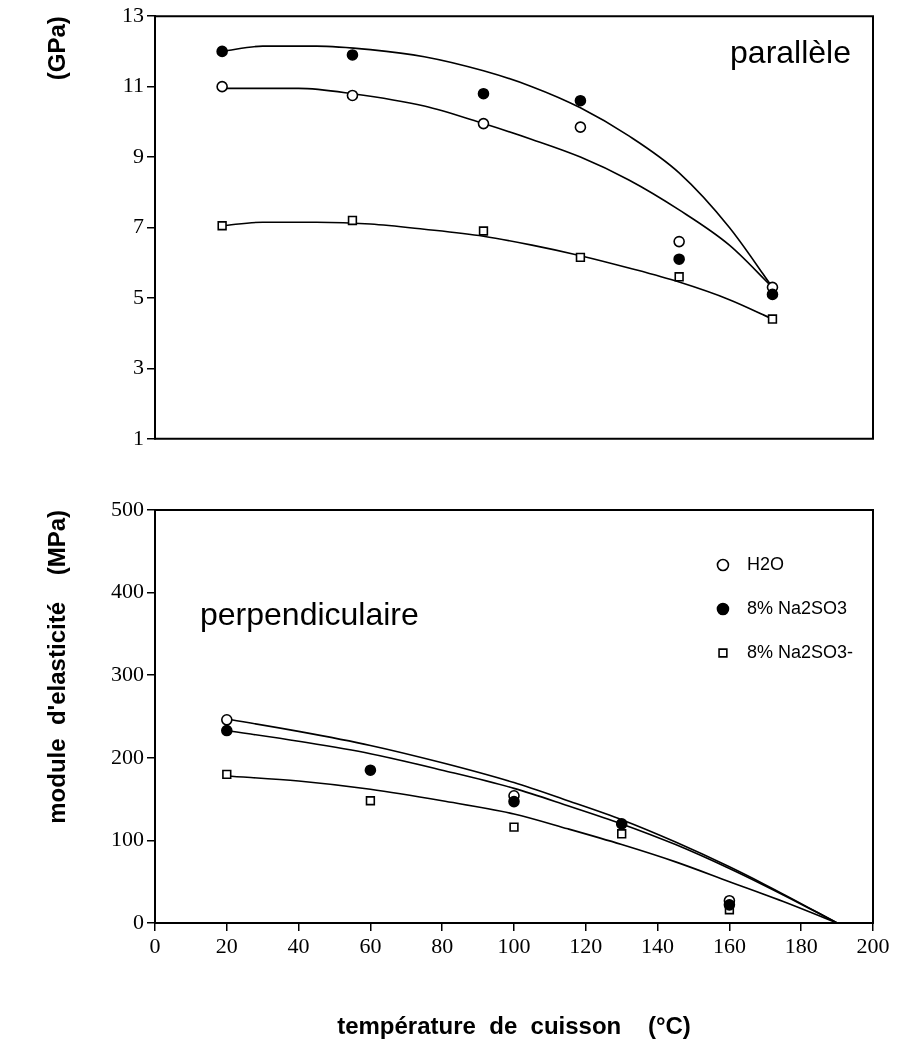 Image resolution: width=900 pixels, height=1056 pixels. I want to click on legend-label: H2O, so click(765, 563).